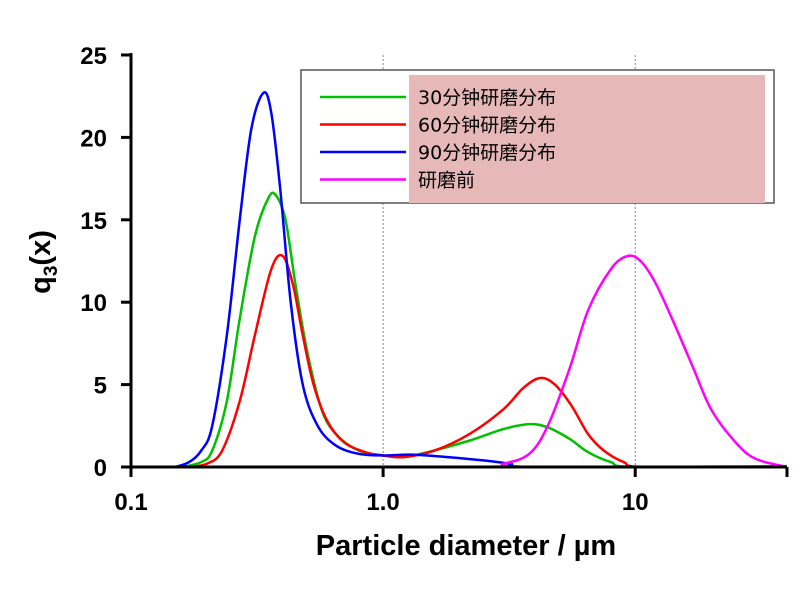  Describe the element at coordinates (587, 139) in the screenshot. I see `legend-highlight` at that location.